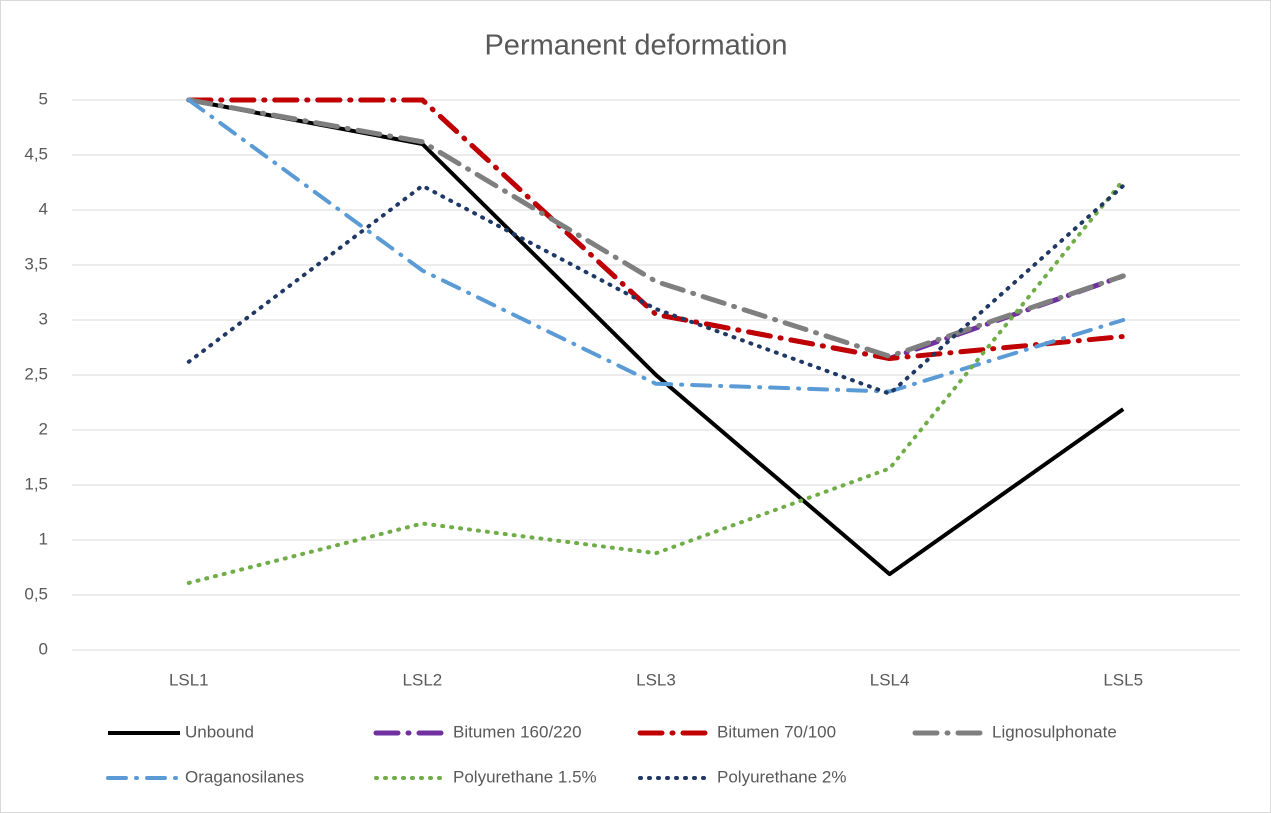 The height and width of the screenshot is (813, 1271). Describe the element at coordinates (1054, 731) in the screenshot. I see `legend-label: Lignosulphonate` at that location.